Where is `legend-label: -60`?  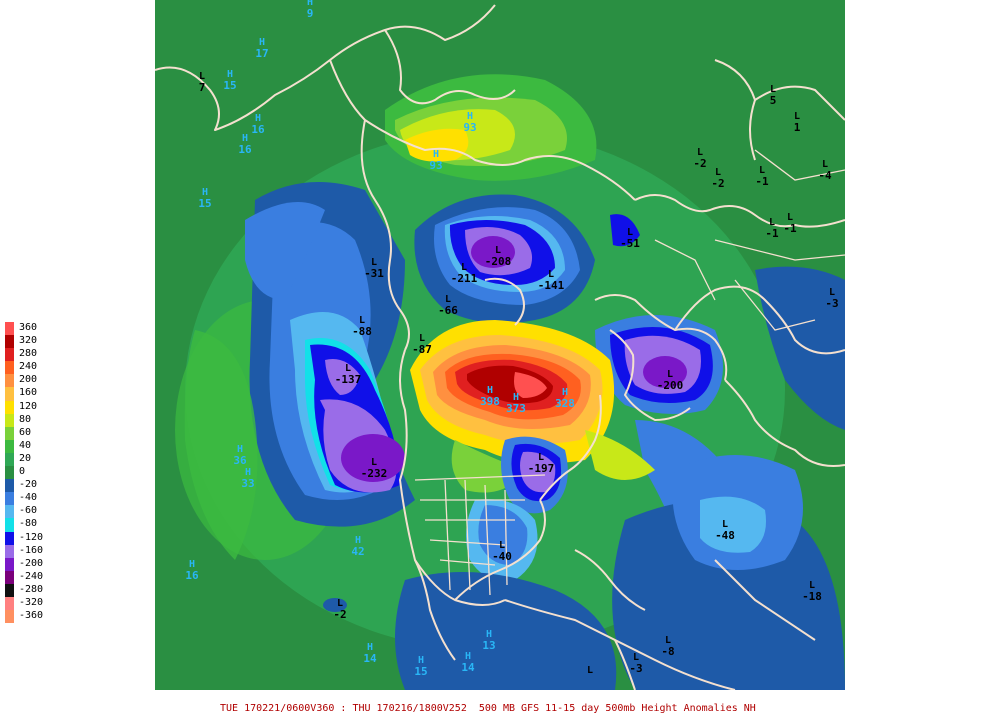
legend-label: -60 is located at coordinates (28, 511).